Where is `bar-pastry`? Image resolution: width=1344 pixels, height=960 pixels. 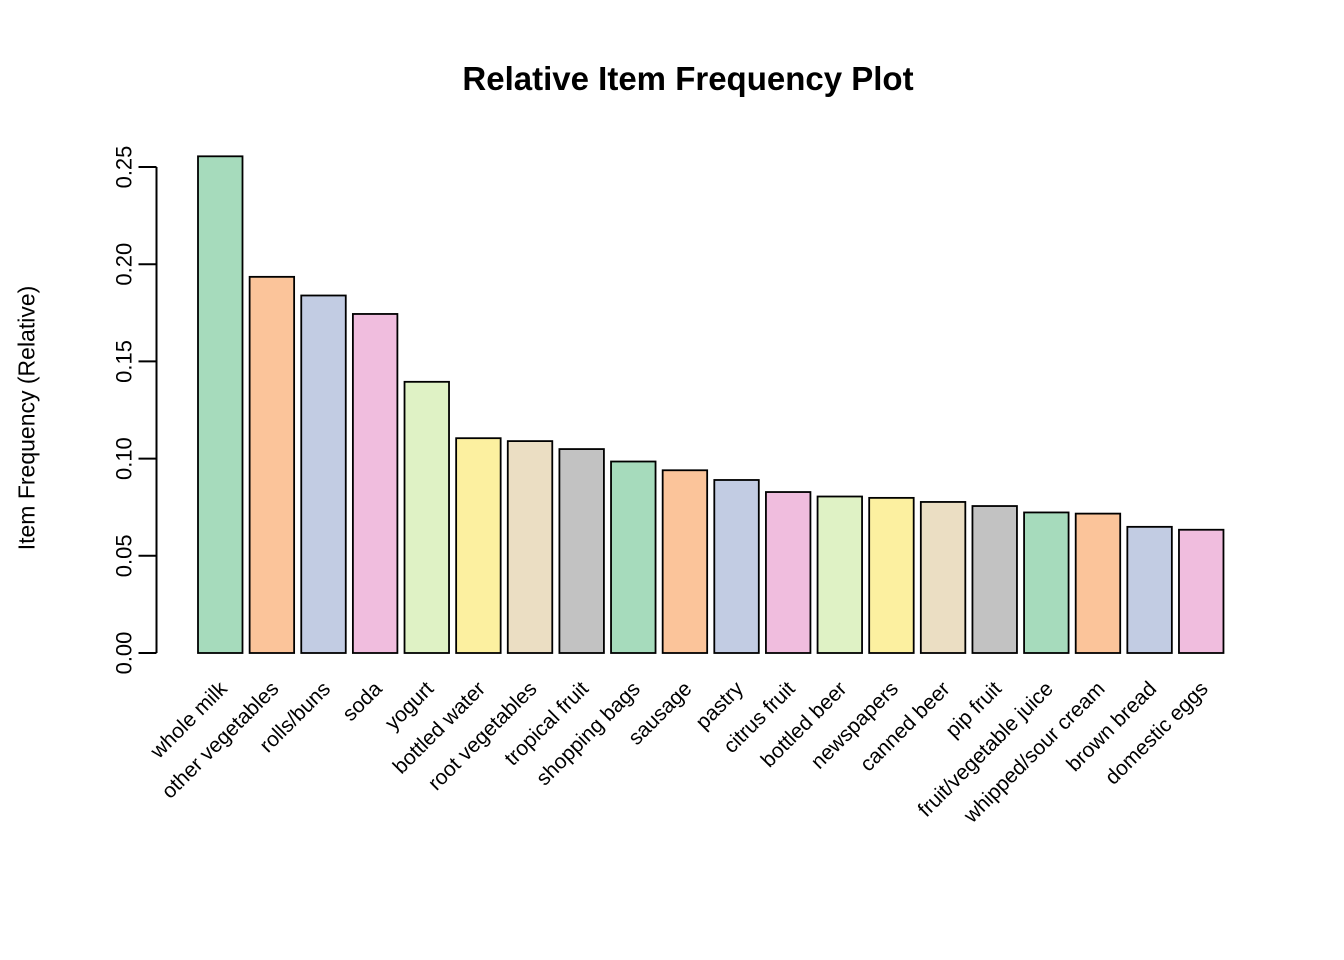 bar-pastry is located at coordinates (736, 566).